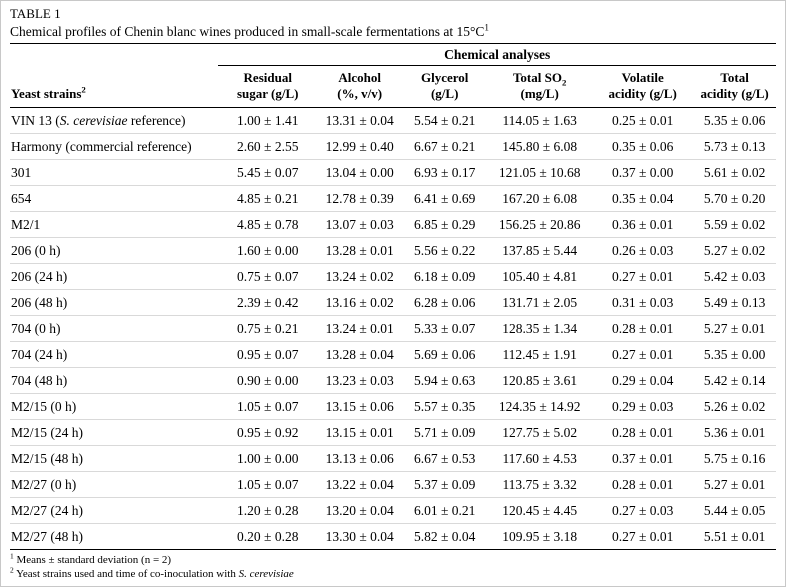  I want to click on value-cell: 12.99 ± 0.40, so click(360, 146).